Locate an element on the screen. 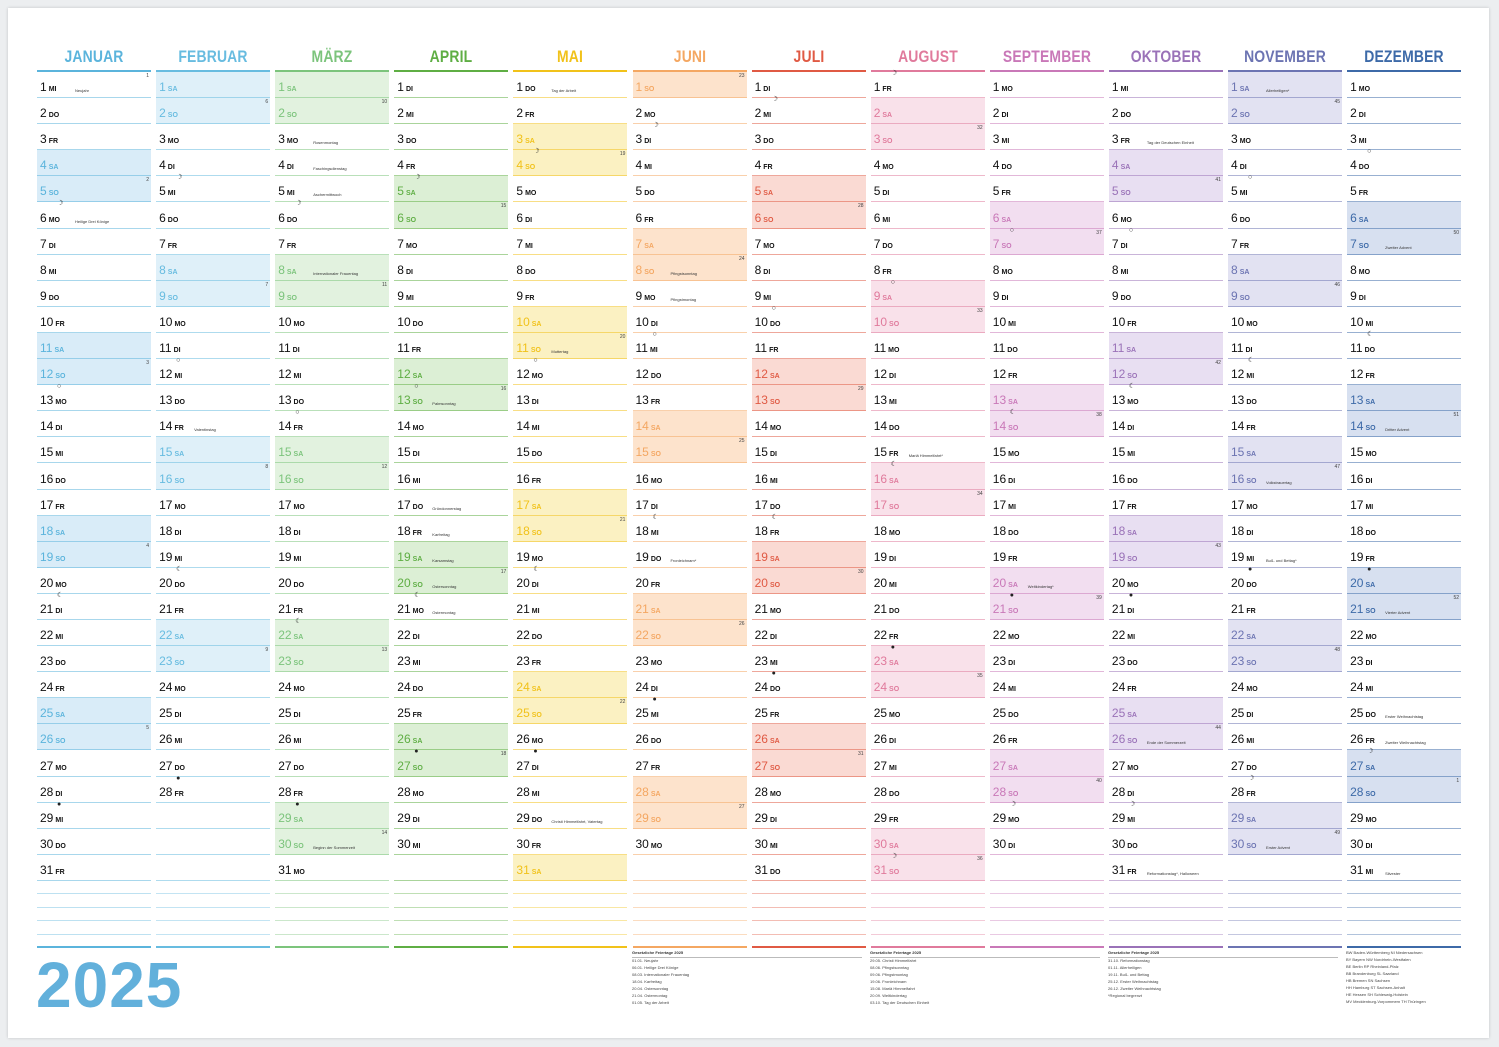  holiday-label: Valentinstag is located at coordinates (205, 430).